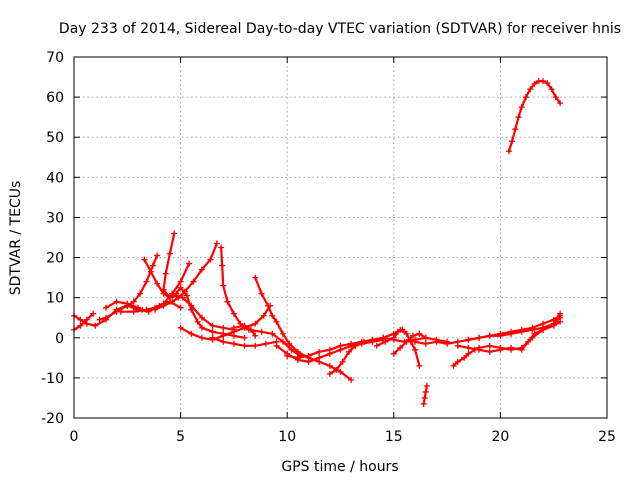 The height and width of the screenshot is (480, 640). I want to click on y-tick-label: 0, so click(59, 339).